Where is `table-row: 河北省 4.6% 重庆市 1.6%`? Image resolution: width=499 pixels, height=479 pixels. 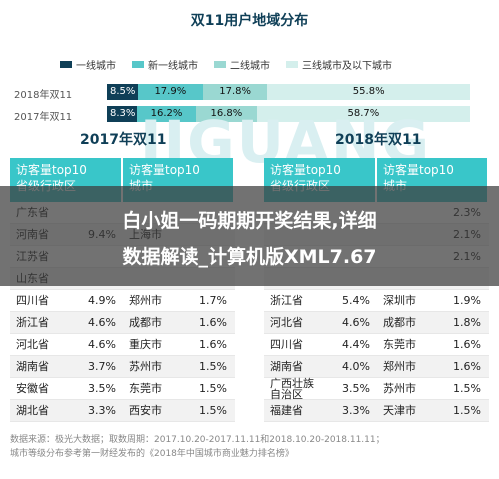 table-row: 河北省 4.6% 重庆市 1.6% is located at coordinates (122, 345).